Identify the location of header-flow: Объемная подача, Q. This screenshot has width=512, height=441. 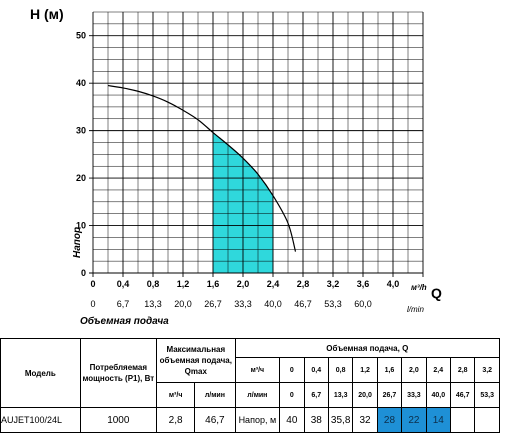
(367, 348).